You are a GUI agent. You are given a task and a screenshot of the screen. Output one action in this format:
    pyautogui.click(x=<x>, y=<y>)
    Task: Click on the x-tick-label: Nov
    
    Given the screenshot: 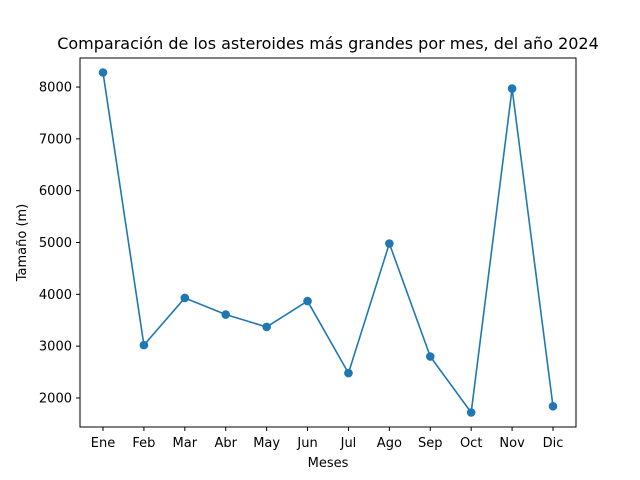 What is the action you would take?
    pyautogui.click(x=512, y=443)
    